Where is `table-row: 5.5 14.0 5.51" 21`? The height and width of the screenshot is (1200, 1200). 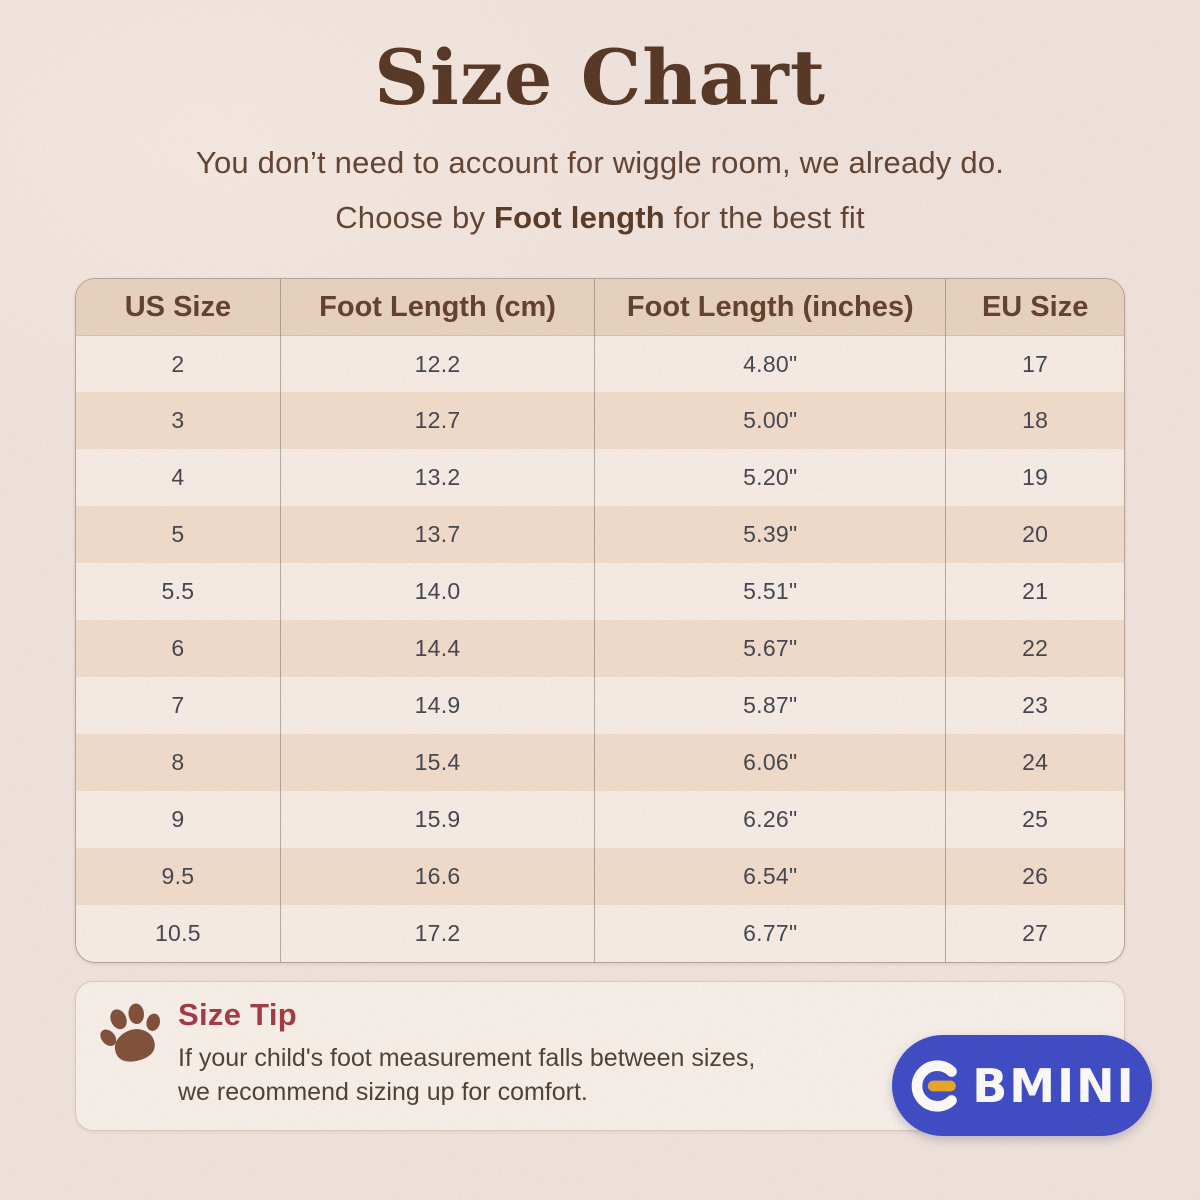 table-row: 5.5 14.0 5.51" 21 is located at coordinates (600, 592).